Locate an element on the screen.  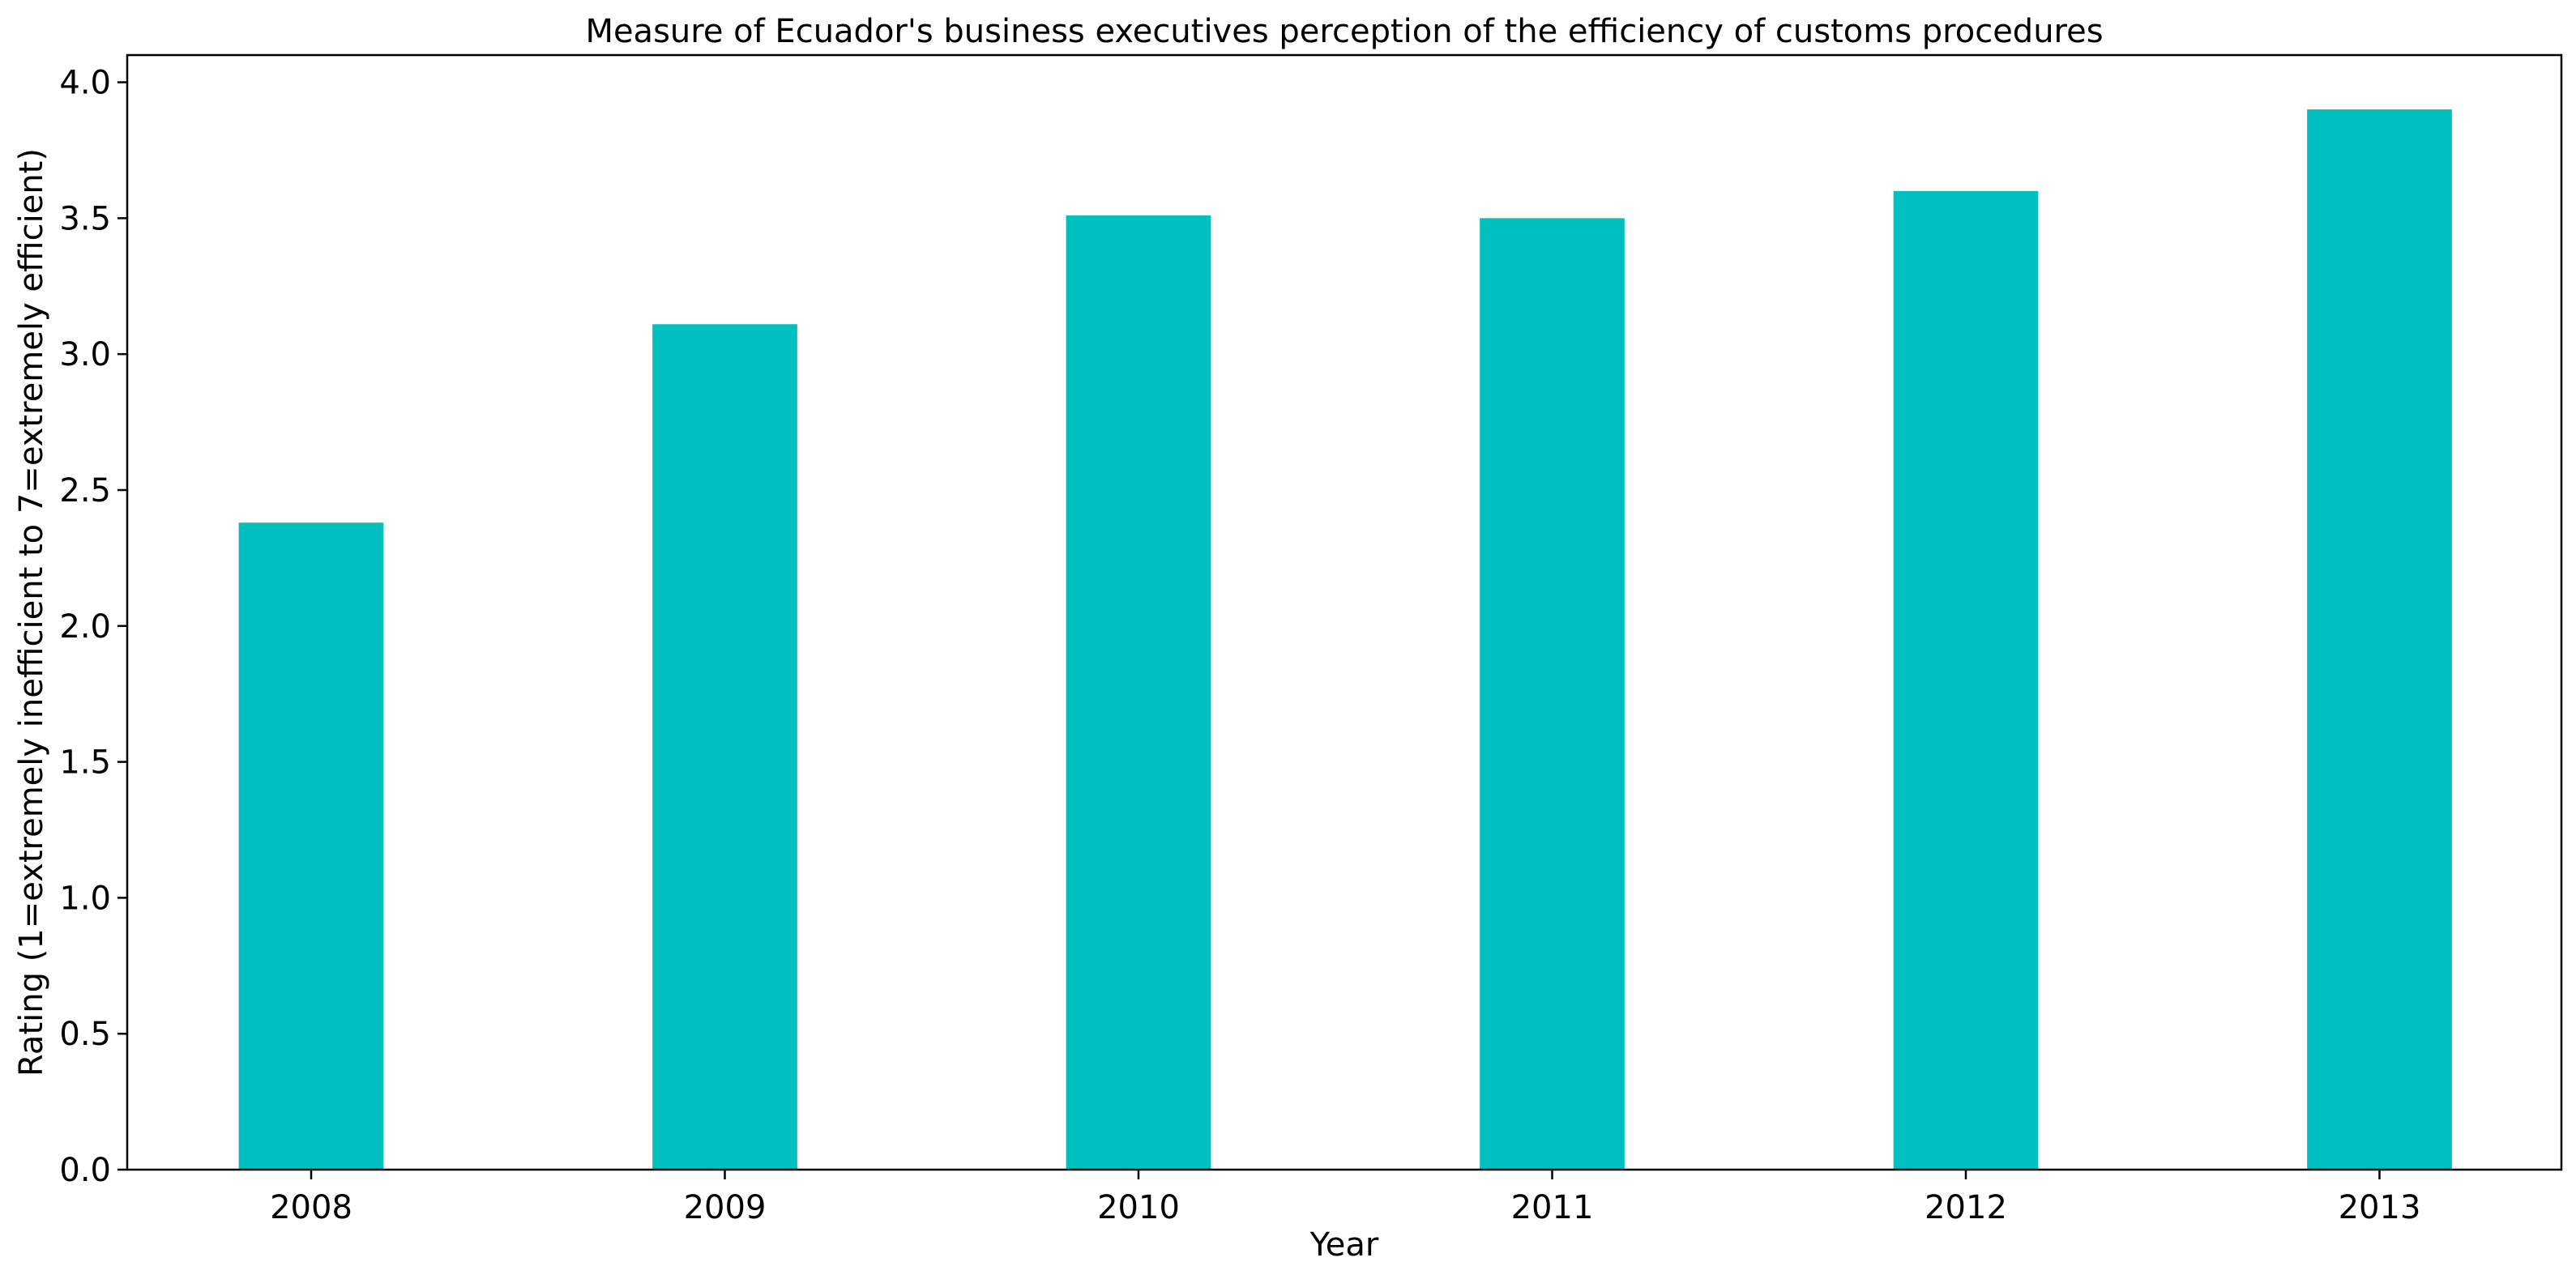
y-tick-label: 0.0 is located at coordinates (85, 1170).